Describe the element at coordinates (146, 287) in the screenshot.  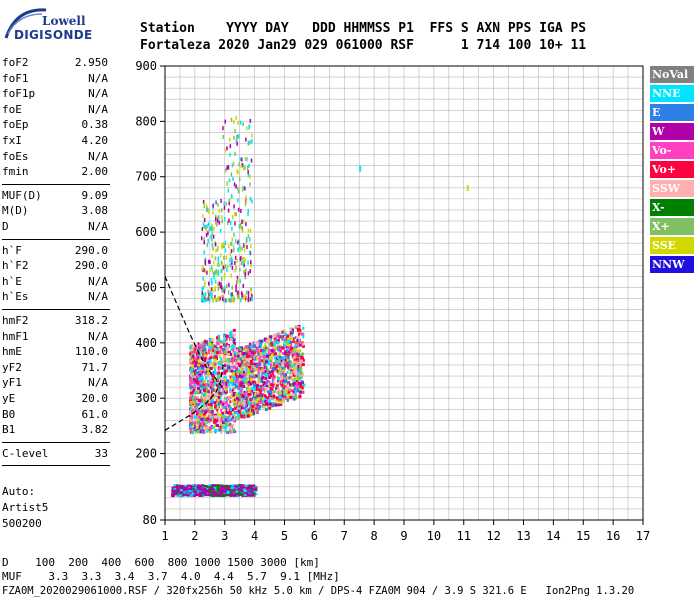
I see `y-tick-label: 500` at that location.